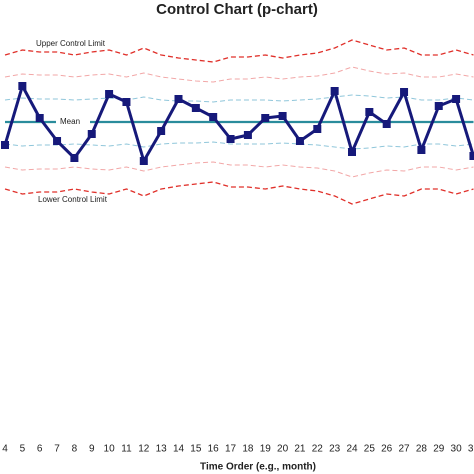 The width and height of the screenshot is (474, 474). What do you see at coordinates (439, 449) in the screenshot?
I see `x-tick-label: 29` at bounding box center [439, 449].